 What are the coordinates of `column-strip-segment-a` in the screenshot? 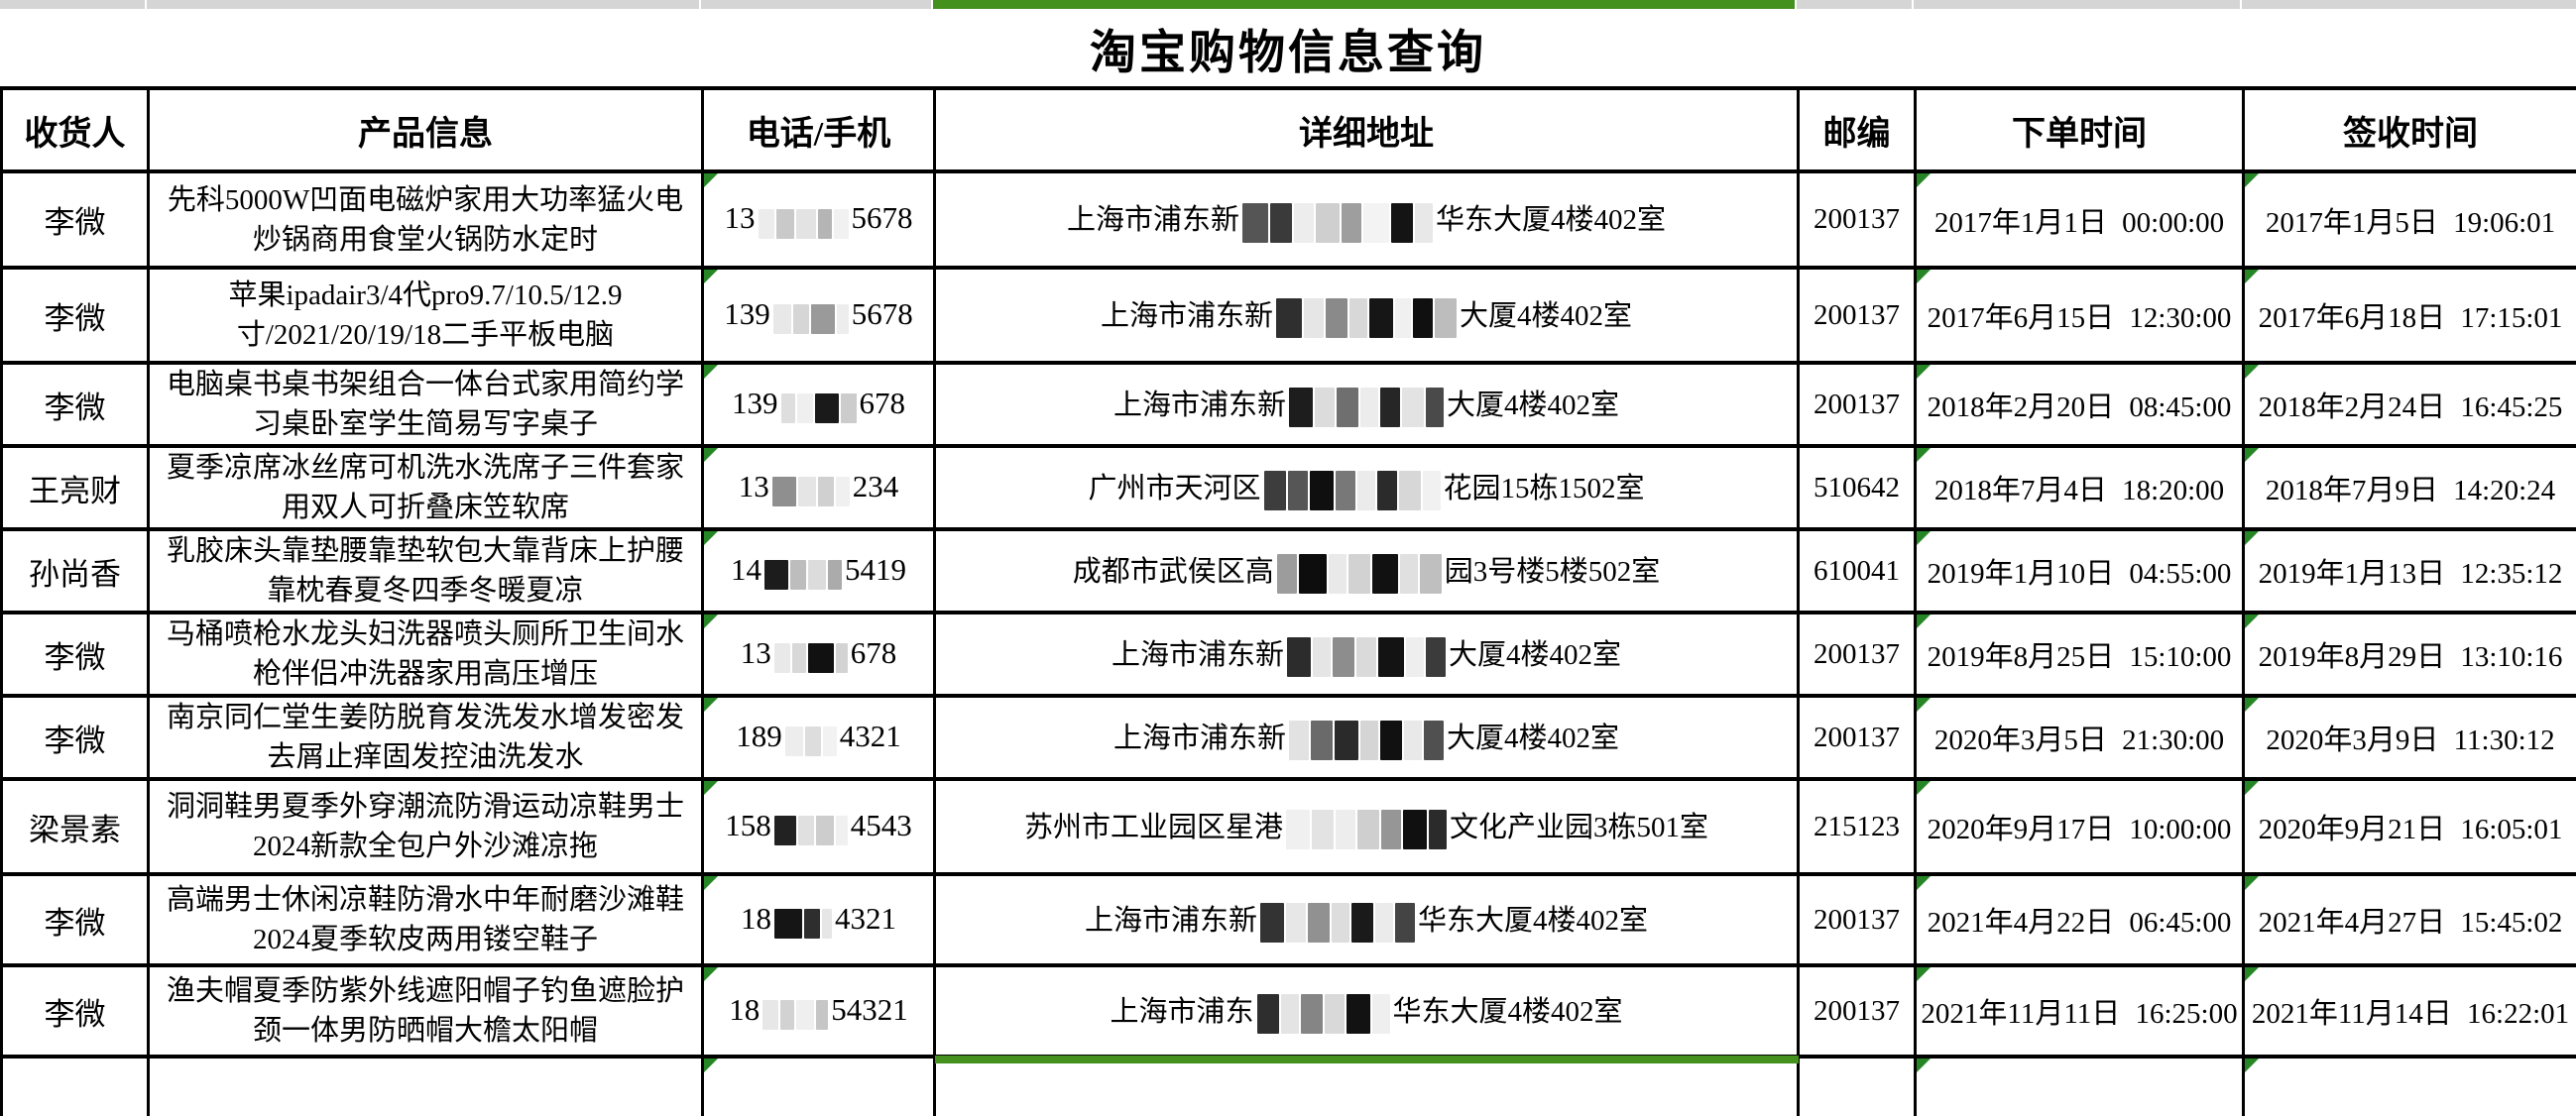 It's located at (74, 4).